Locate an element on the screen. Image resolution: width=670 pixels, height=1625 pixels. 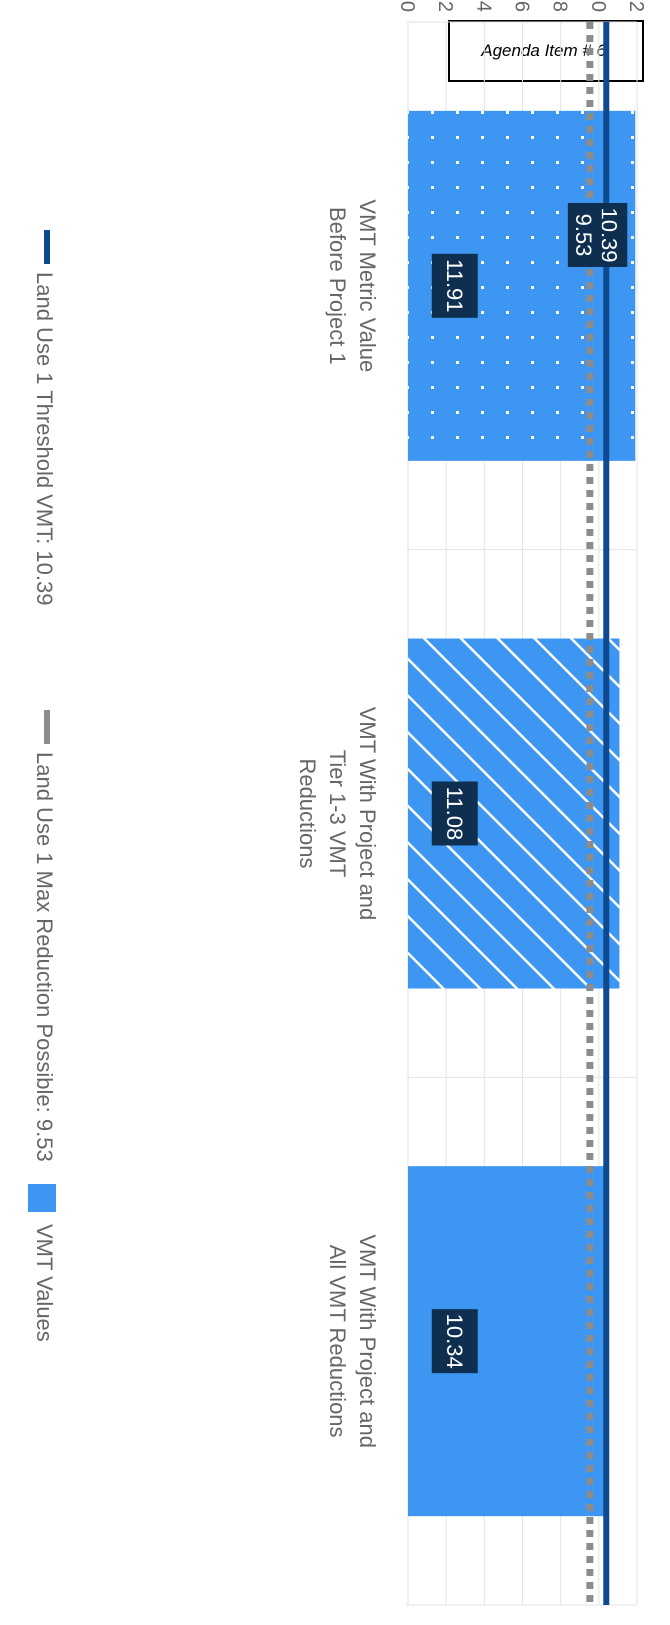
y-tick-label-4: 4 is located at coordinates (483, 6).